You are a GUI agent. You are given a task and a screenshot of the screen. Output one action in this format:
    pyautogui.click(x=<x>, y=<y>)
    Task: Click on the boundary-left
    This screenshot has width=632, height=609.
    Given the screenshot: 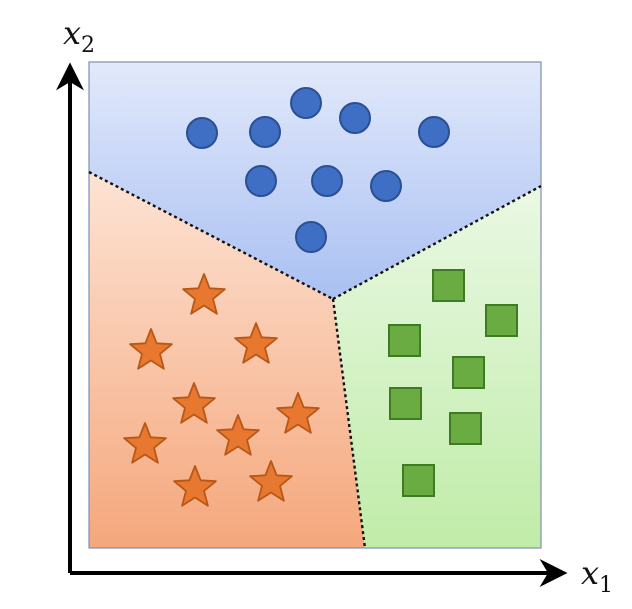 What is the action you would take?
    pyautogui.click(x=211, y=235)
    